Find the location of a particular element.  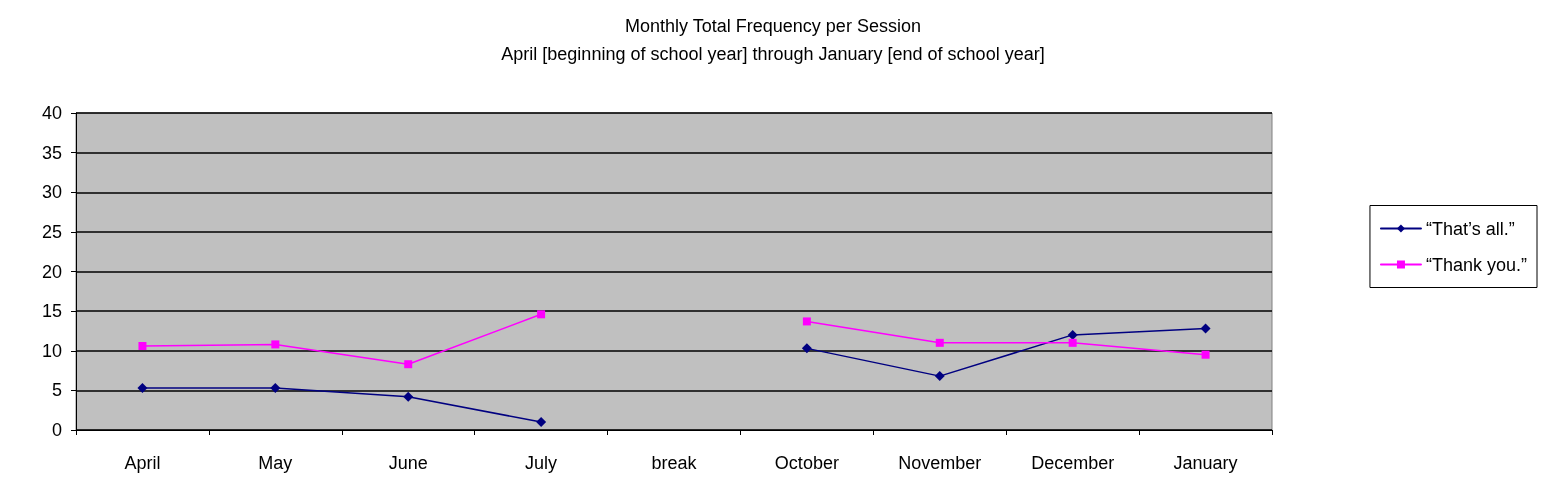

y-tick-label: 15 is located at coordinates (51, 311).